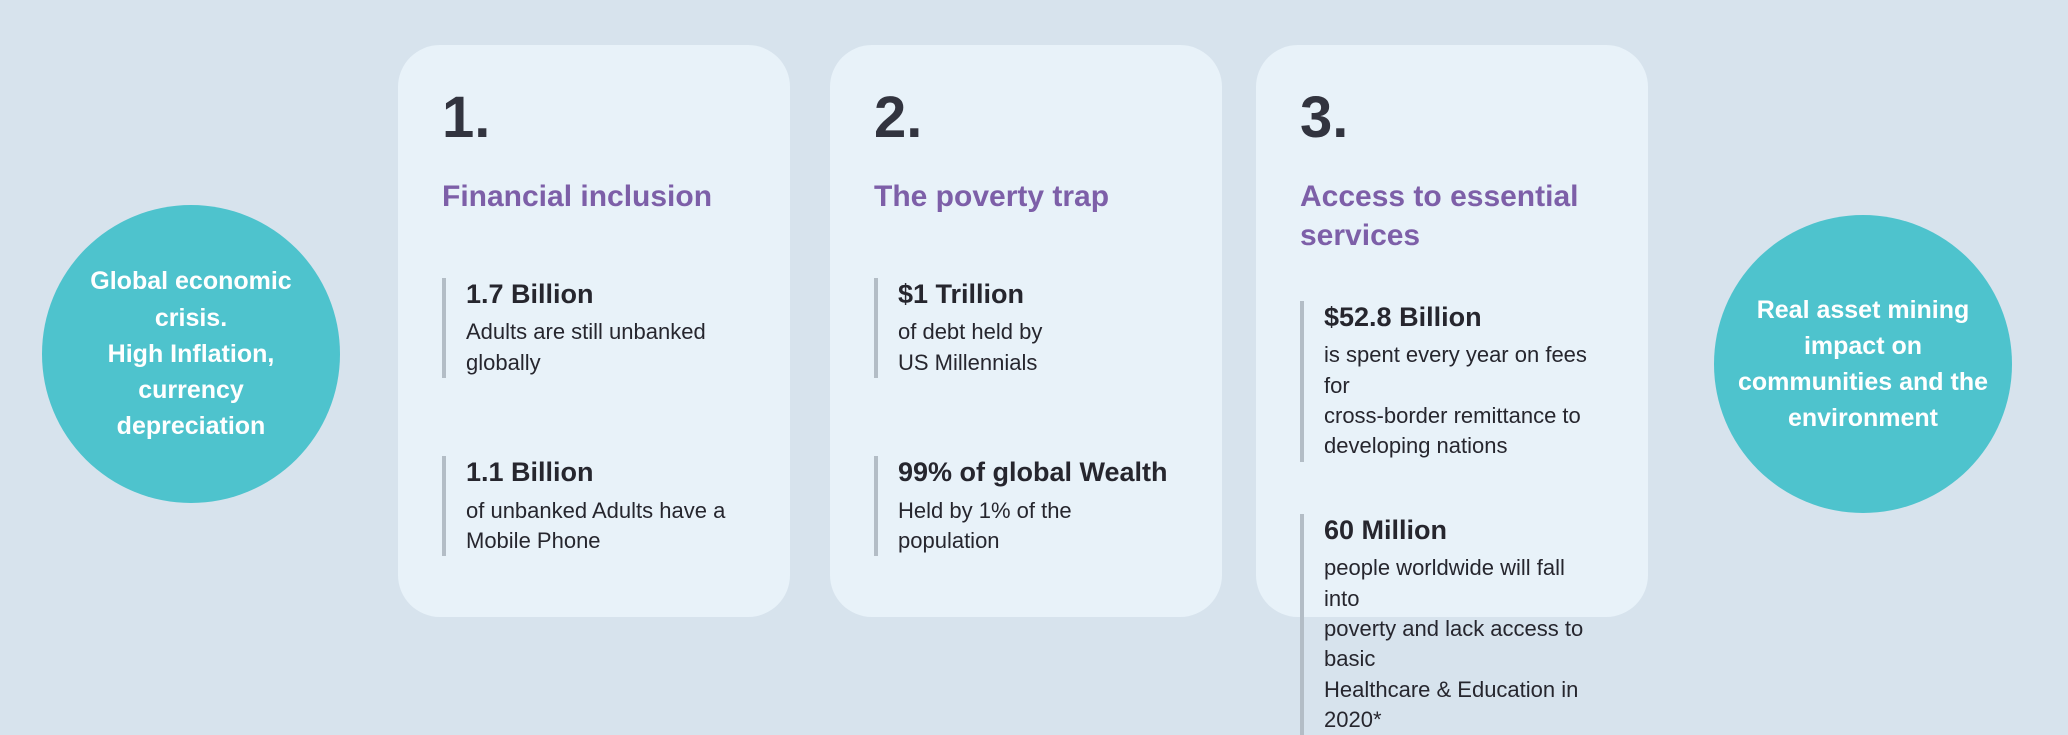 The height and width of the screenshot is (735, 2068). What do you see at coordinates (596, 525) in the screenshot?
I see `stat-description: of unbanked Adults have a Mobile Phone` at bounding box center [596, 525].